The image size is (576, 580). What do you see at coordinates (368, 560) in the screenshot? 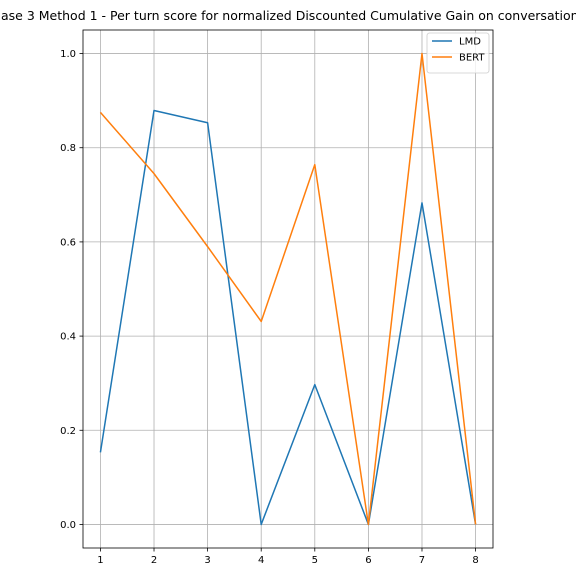
I see `x-tick-label: 6` at bounding box center [368, 560].